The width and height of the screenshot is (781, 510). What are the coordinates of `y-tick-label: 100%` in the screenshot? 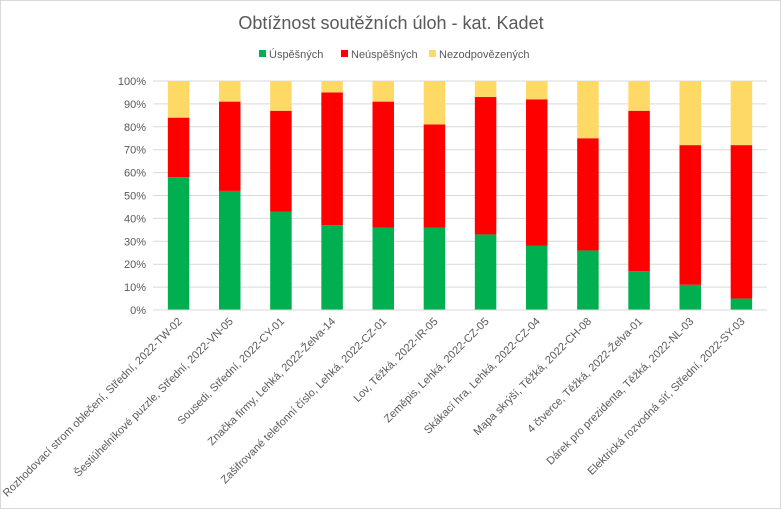 It's located at (132, 82).